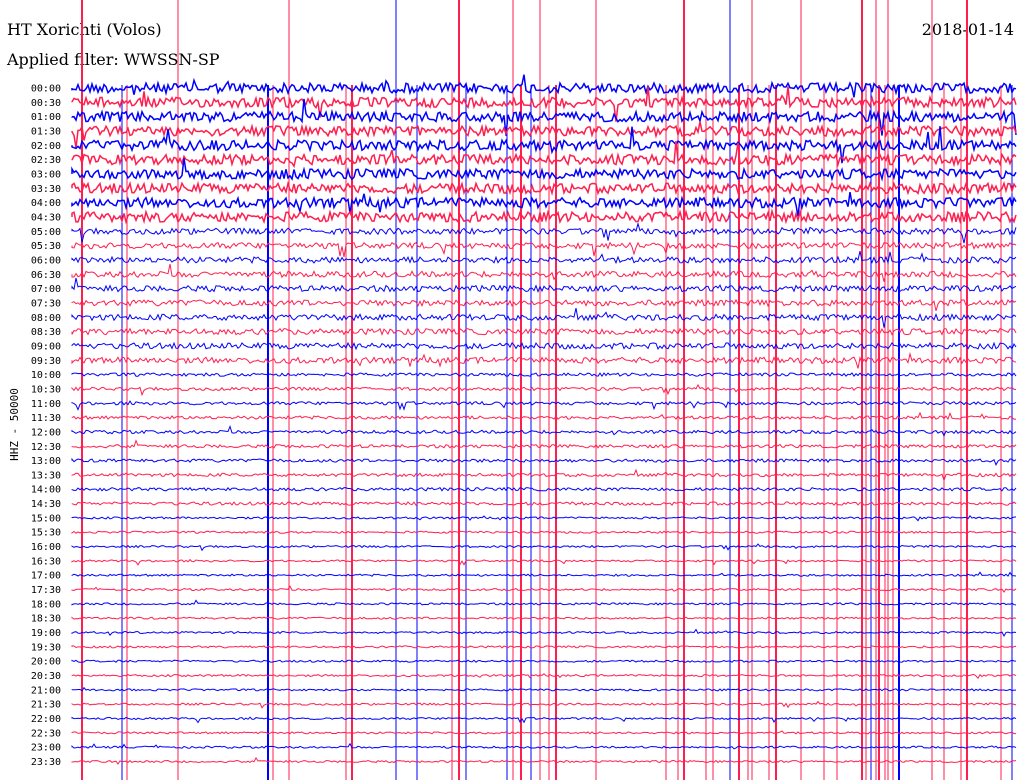 This screenshot has height=780, width=1024. Describe the element at coordinates (46, 633) in the screenshot. I see `time-tick-label: 19:00` at that location.